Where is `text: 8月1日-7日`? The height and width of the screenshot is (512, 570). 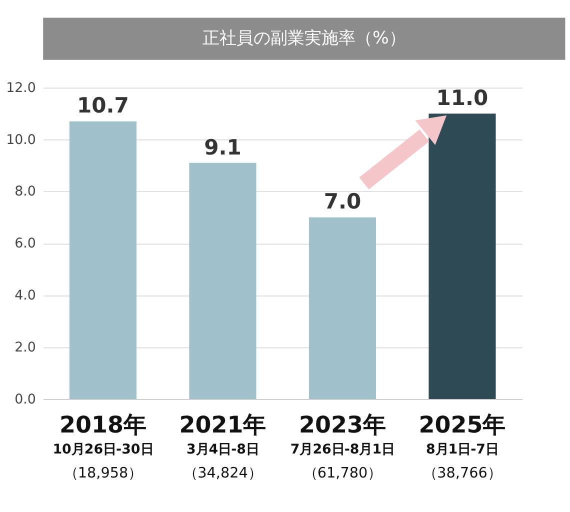 text: 8月1日-7日 is located at coordinates (462, 450).